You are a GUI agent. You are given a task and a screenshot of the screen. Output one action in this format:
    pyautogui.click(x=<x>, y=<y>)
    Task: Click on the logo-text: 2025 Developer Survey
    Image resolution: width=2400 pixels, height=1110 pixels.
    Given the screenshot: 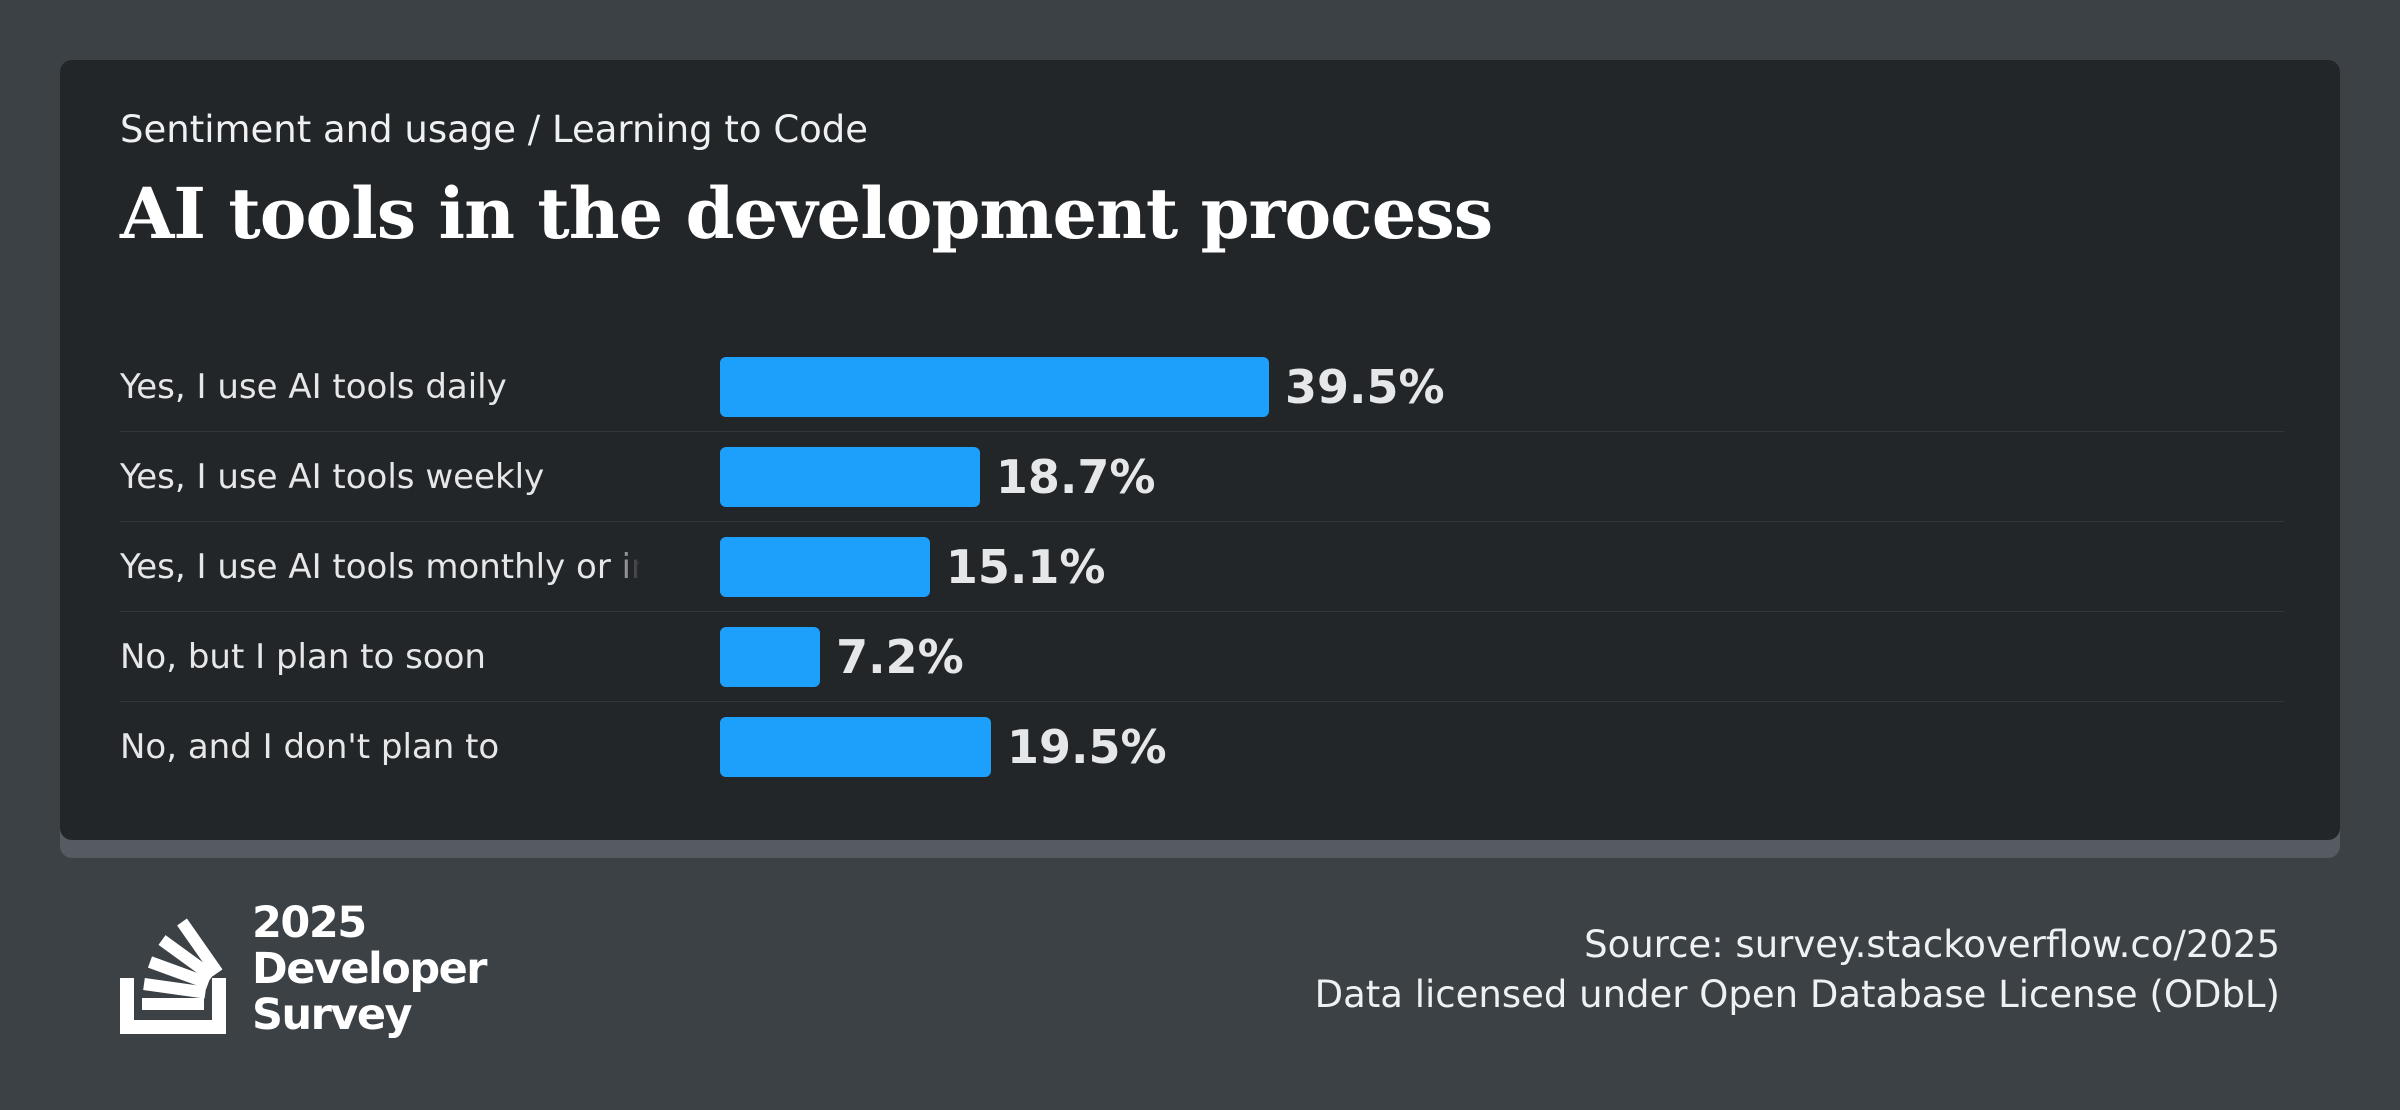 What is the action you would take?
    pyautogui.click(x=369, y=969)
    